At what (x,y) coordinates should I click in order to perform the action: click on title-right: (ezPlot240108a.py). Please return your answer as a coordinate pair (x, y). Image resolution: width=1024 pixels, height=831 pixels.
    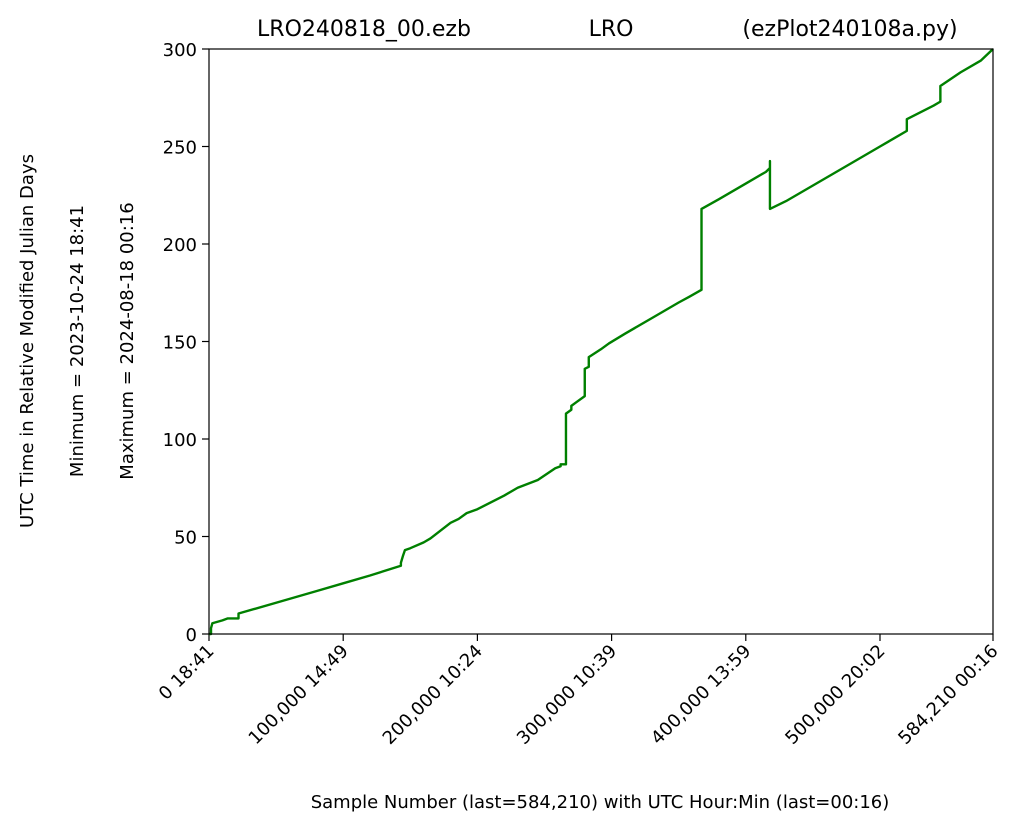
    Looking at the image, I should click on (849, 29).